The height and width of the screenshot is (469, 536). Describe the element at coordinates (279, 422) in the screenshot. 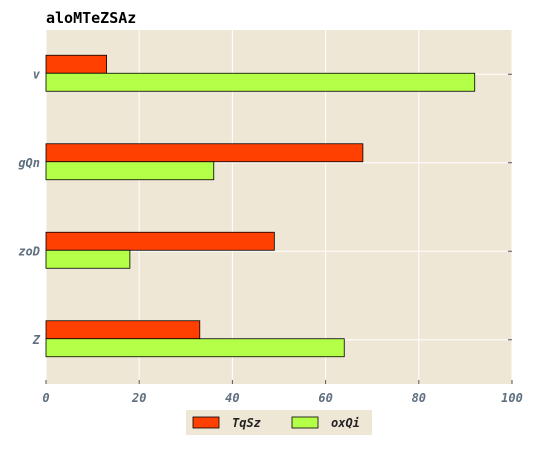

I see `legend: TqSz oxQi` at that location.